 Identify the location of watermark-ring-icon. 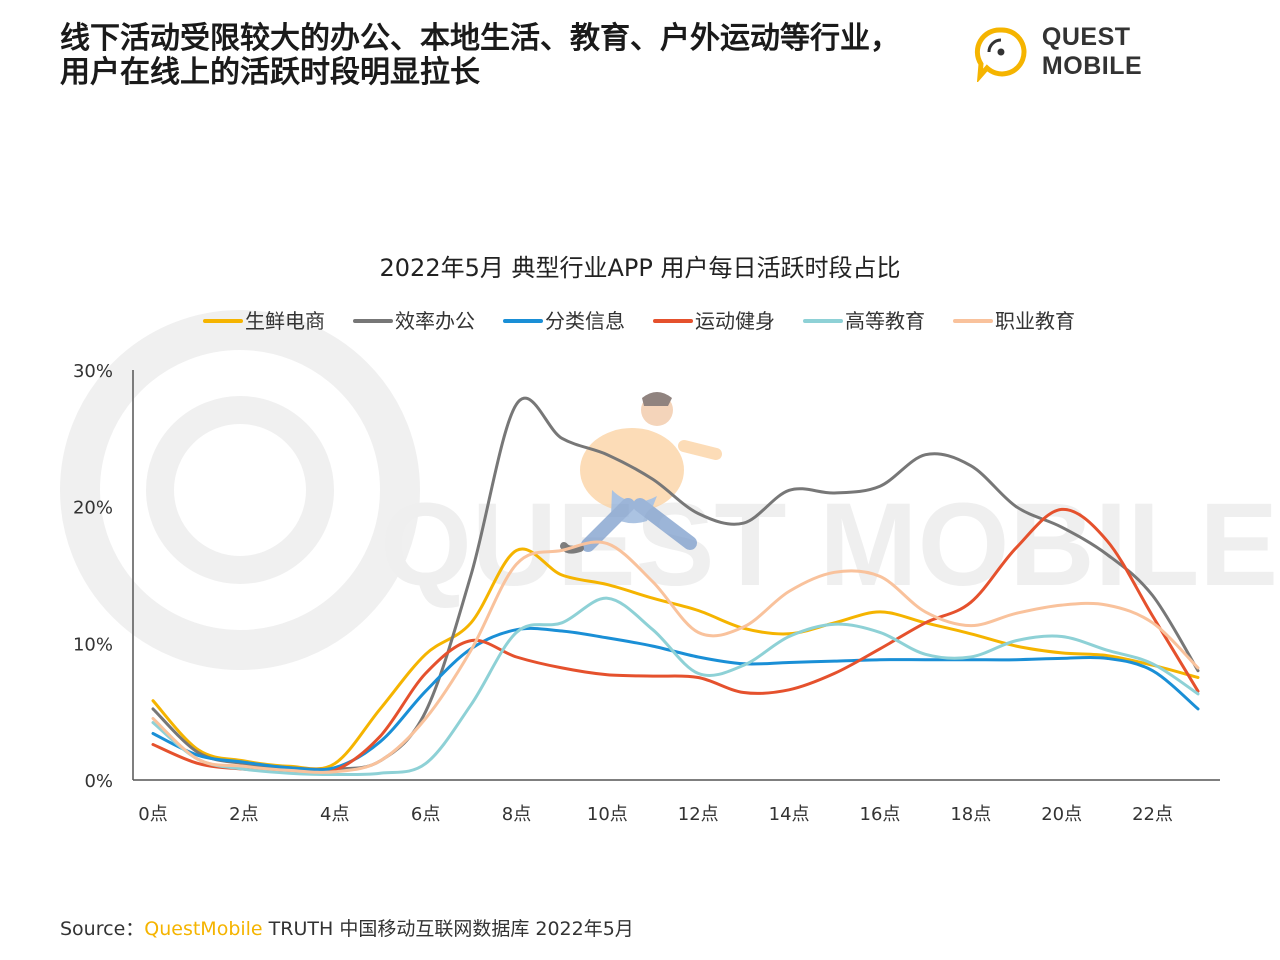
(240, 490).